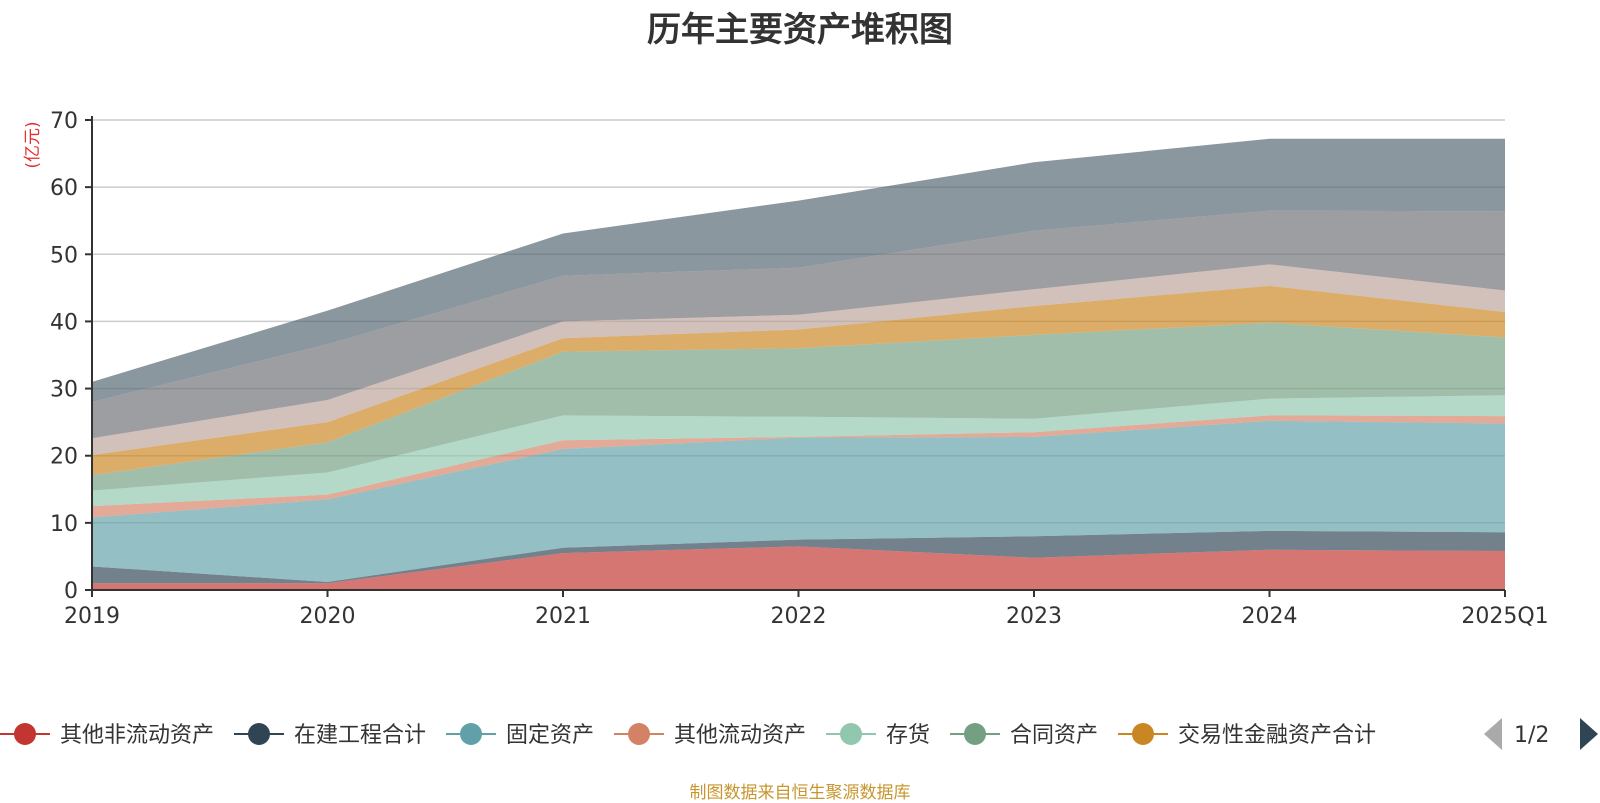 Image resolution: width=1600 pixels, height=803 pixels. Describe the element at coordinates (92, 616) in the screenshot. I see `x-tick-label: 2019` at that location.